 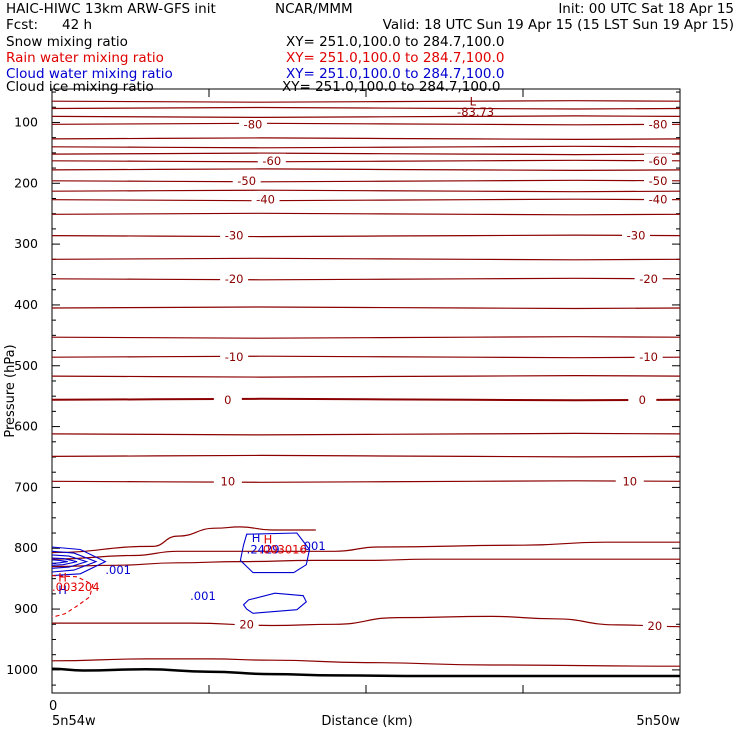 What do you see at coordinates (10, 390) in the screenshot?
I see `y-axis-title: Pressure (hPa)` at bounding box center [10, 390].